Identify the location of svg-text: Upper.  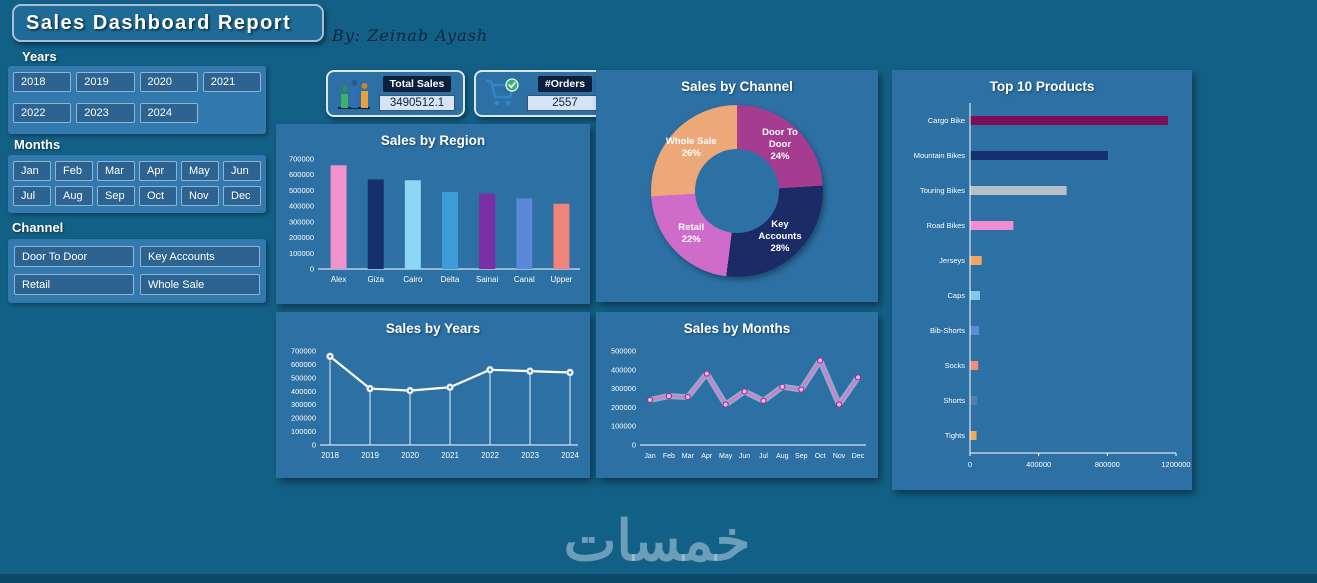
(562, 279).